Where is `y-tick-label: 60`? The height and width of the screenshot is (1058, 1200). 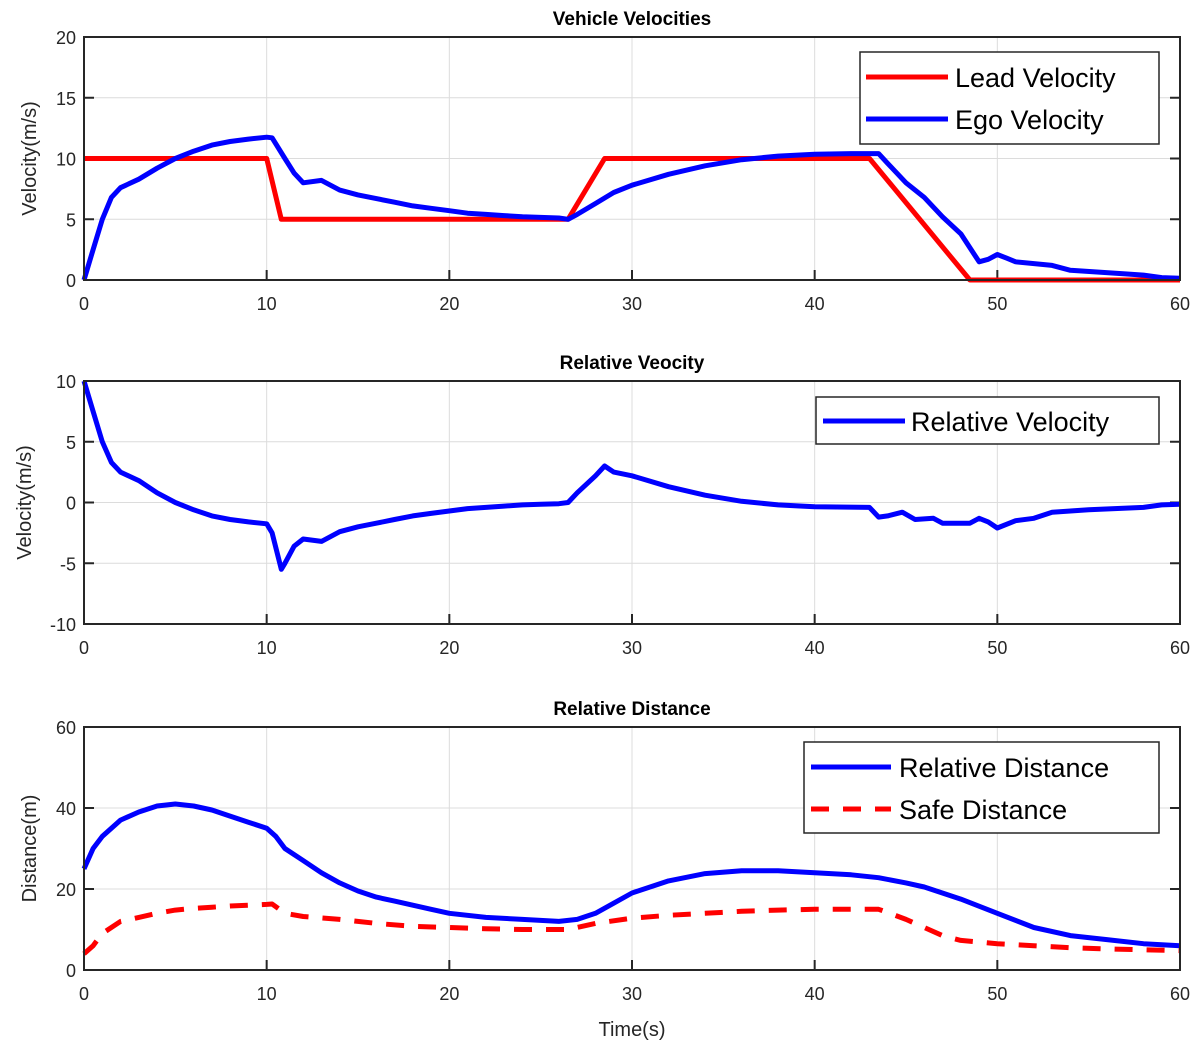 y-tick-label: 60 is located at coordinates (66, 728).